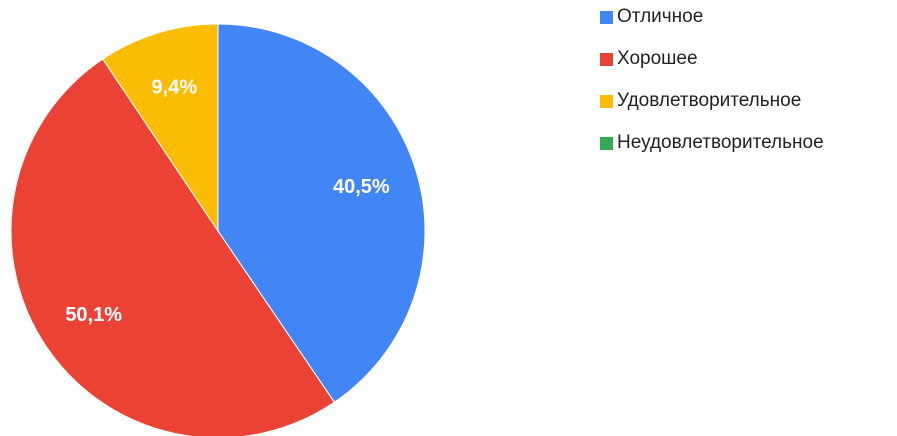  I want to click on legend-item-3: Удовлетворительное, so click(712, 101).